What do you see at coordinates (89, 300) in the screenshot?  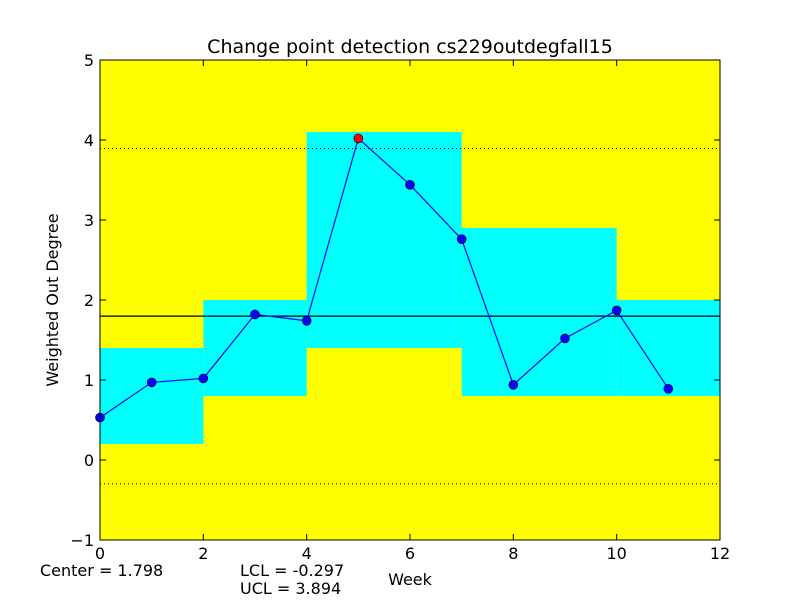 I see `y-tick-label: 2` at bounding box center [89, 300].